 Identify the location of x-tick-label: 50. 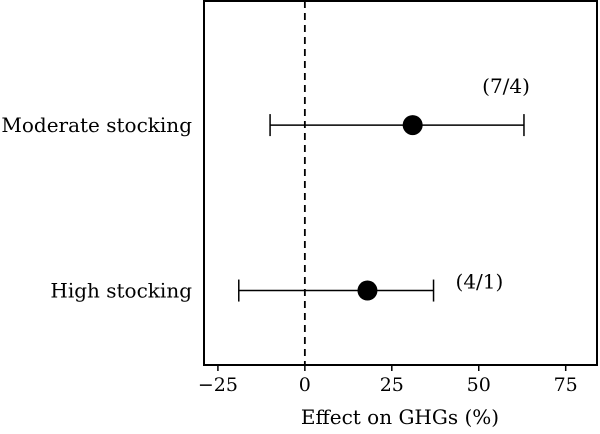
(479, 385).